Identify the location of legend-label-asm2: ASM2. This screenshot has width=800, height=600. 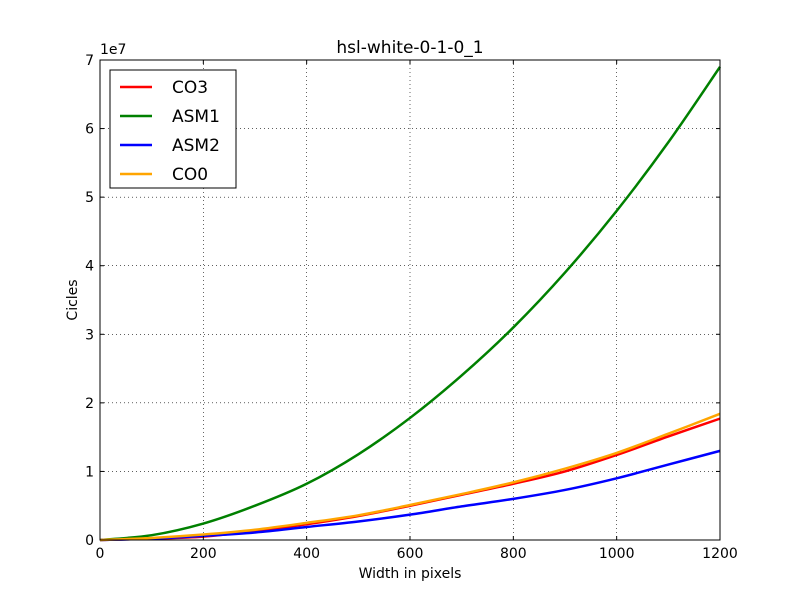
(196, 146).